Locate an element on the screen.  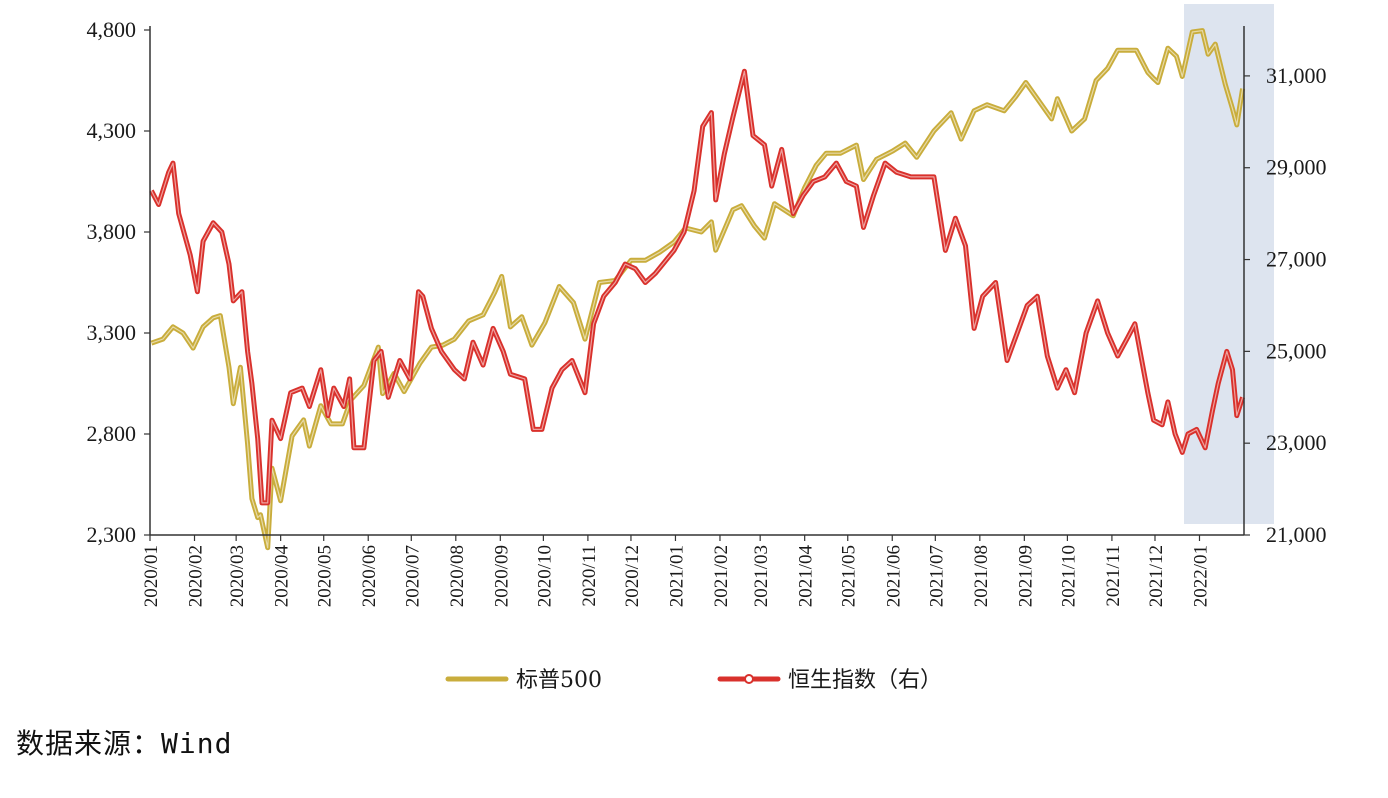
y-left-tick-label: 4,800 is located at coordinates (112, 29).